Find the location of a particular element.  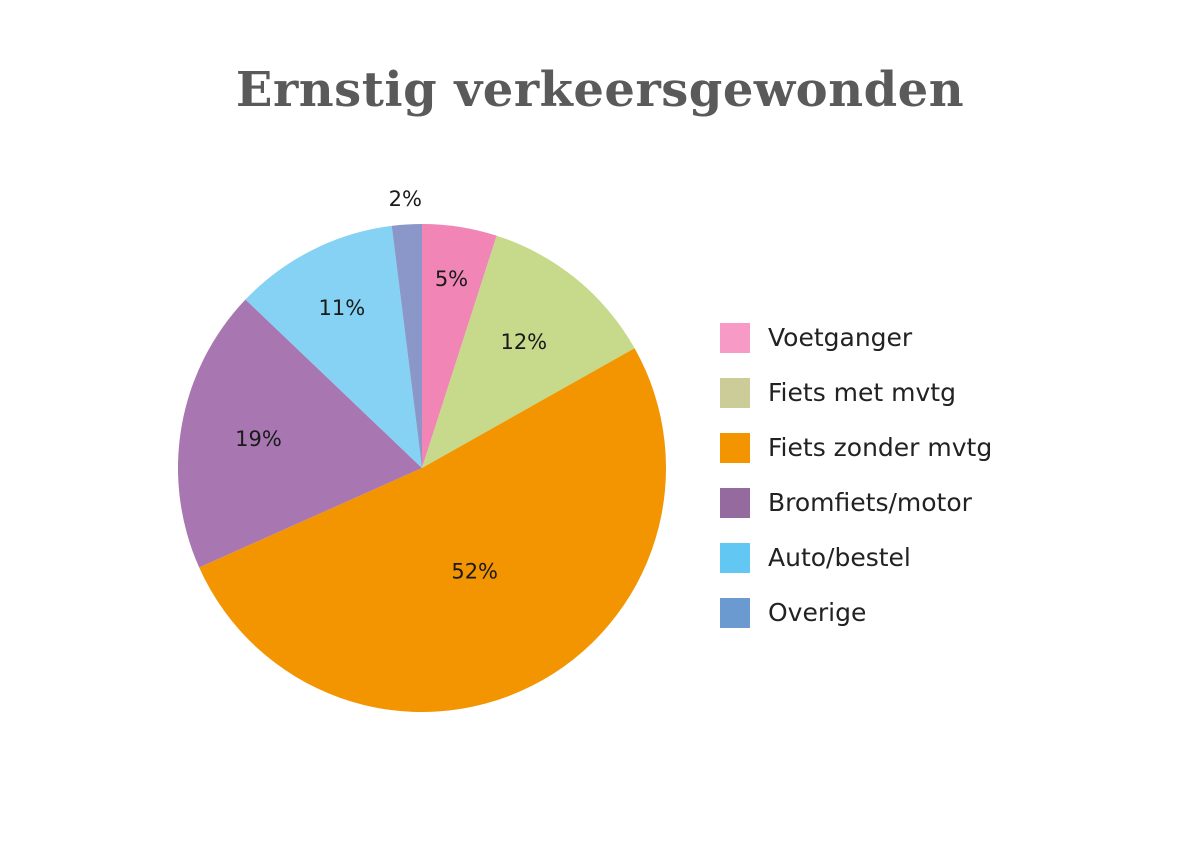

pie-slice-overige is located at coordinates (406, 346).